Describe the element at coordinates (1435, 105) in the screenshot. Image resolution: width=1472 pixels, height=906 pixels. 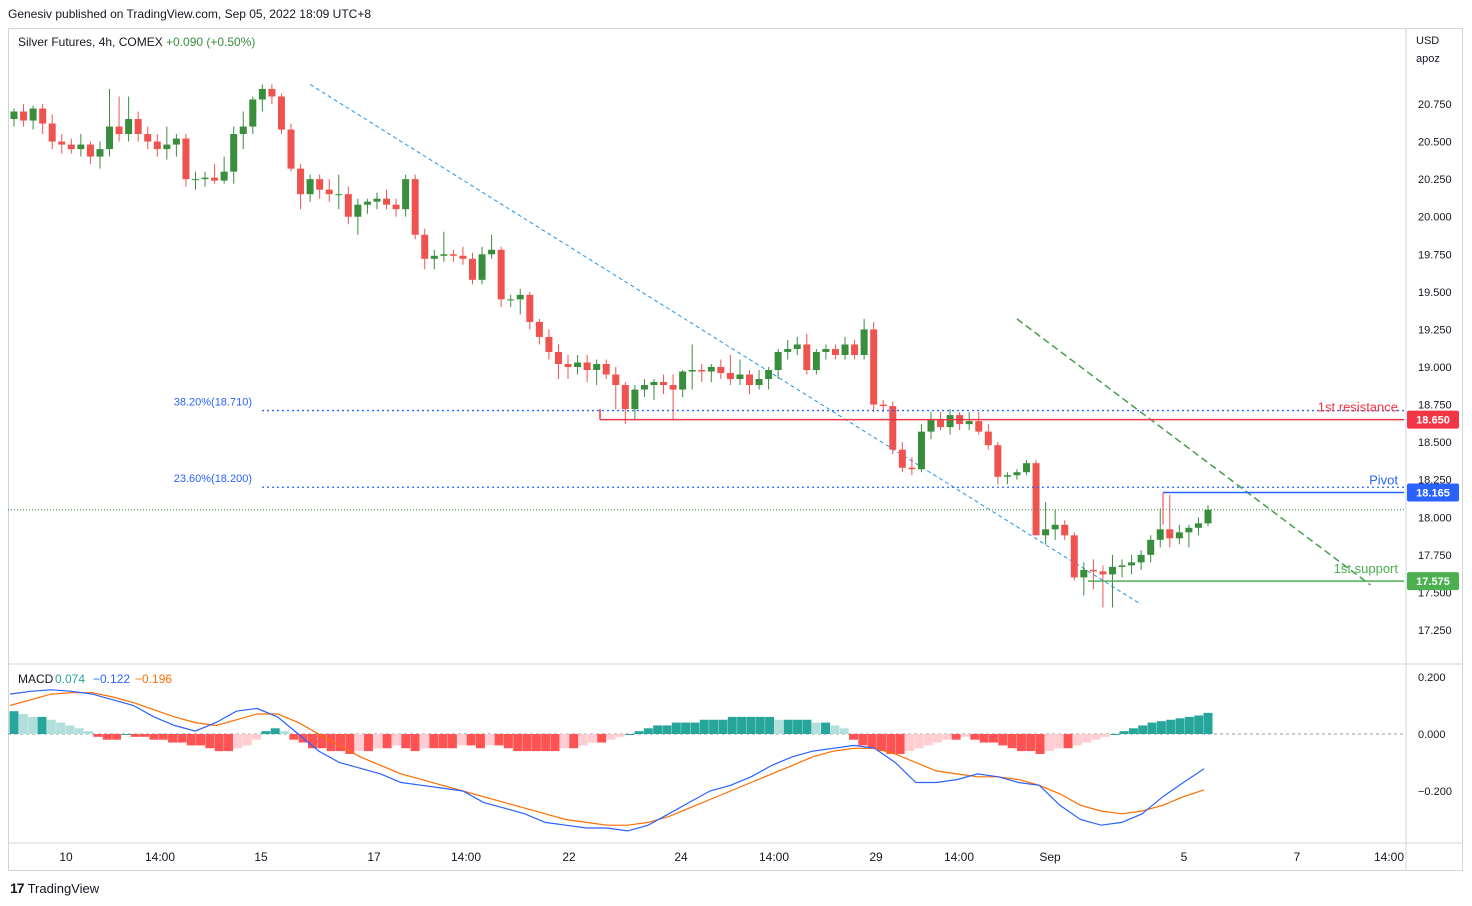
I see `price-tick-label: 20.750` at that location.